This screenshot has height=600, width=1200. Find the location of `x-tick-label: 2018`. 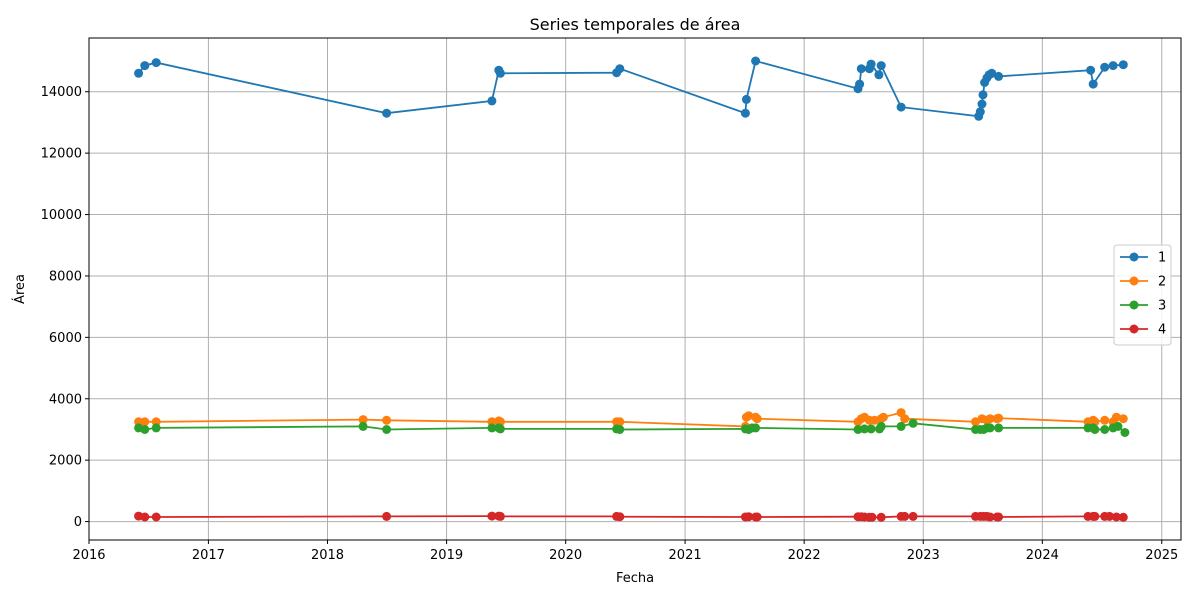

x-tick-label: 2018 is located at coordinates (327, 555).